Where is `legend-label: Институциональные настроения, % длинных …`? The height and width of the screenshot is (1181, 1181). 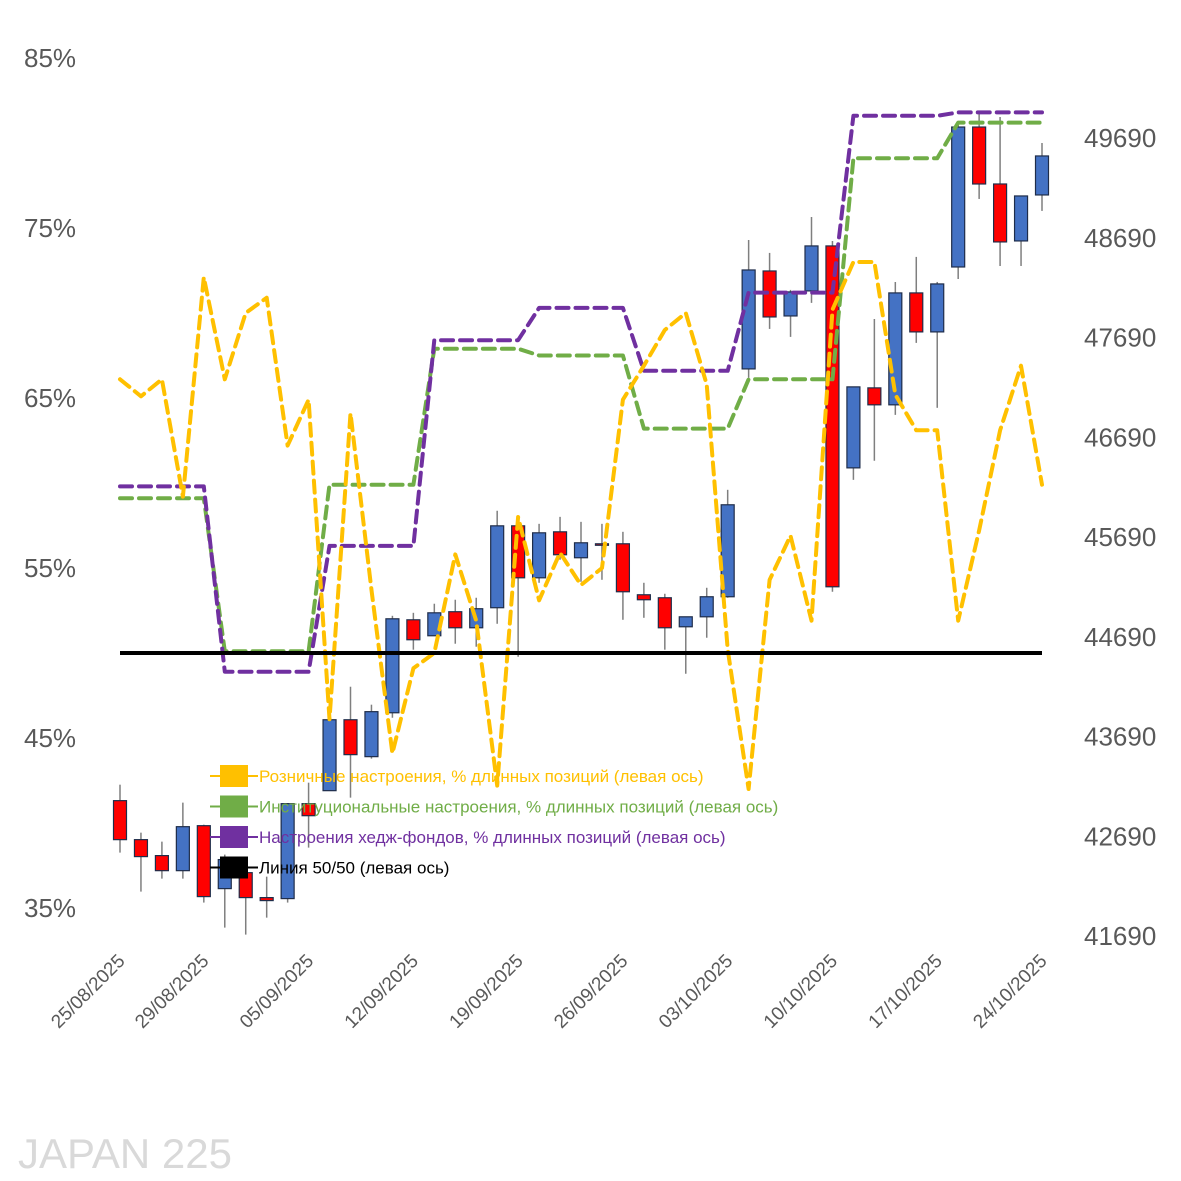 legend-label: Институциональные настроения, % длинных … is located at coordinates (518, 807).